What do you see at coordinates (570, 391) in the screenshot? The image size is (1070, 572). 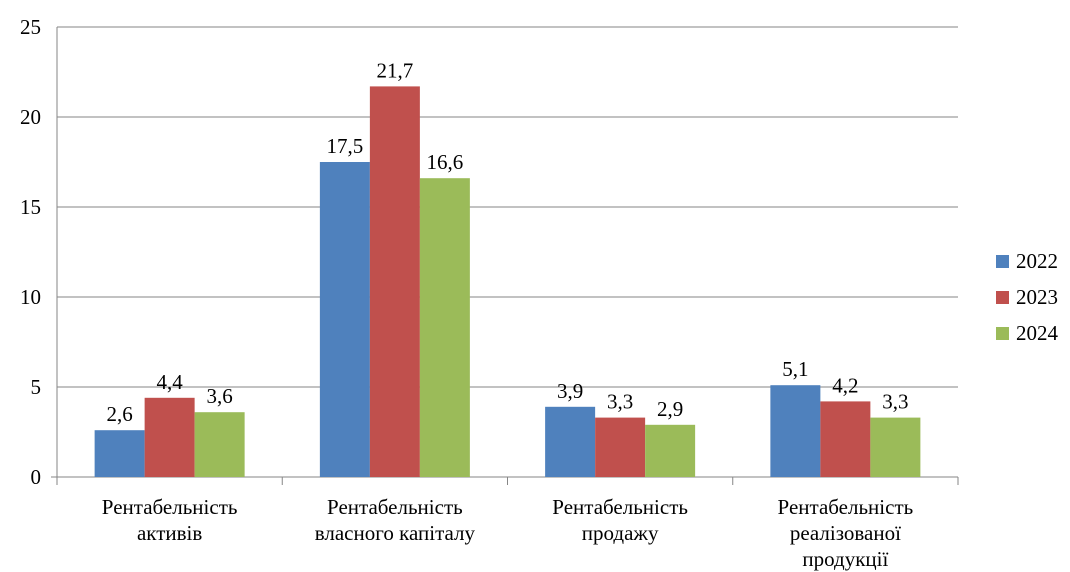 I see `data-label: 3,9` at bounding box center [570, 391].